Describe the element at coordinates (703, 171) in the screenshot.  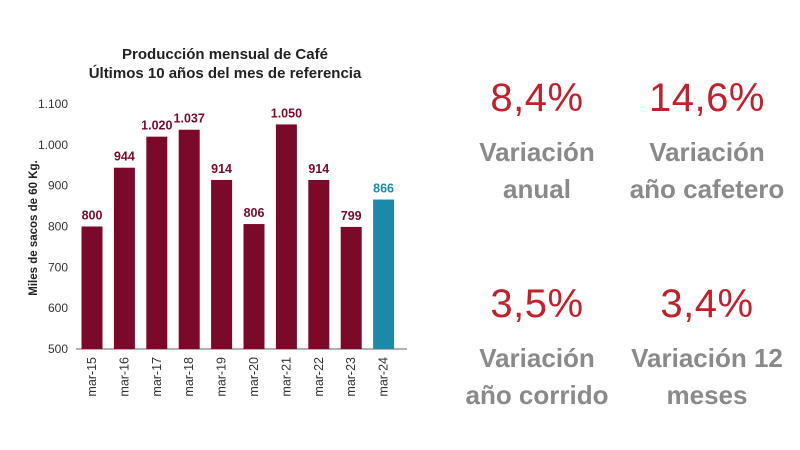
I see `kpi-label: Variación año cafetero` at that location.